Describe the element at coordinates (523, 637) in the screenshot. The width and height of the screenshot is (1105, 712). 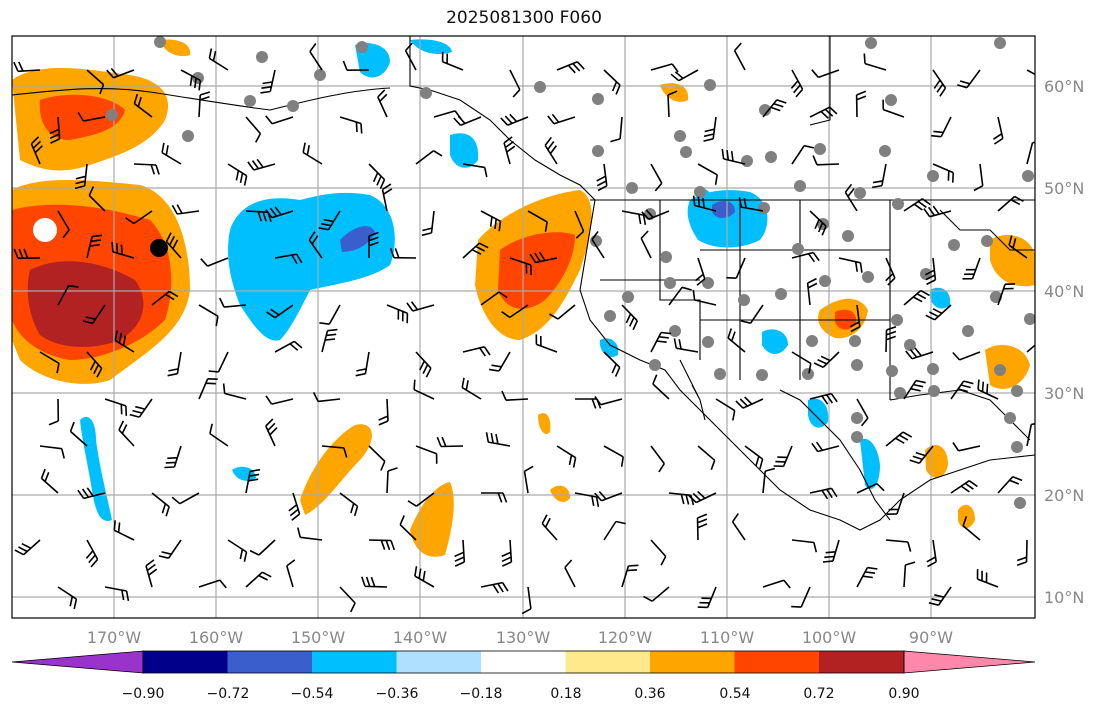
I see `lon-label: 130°W` at that location.